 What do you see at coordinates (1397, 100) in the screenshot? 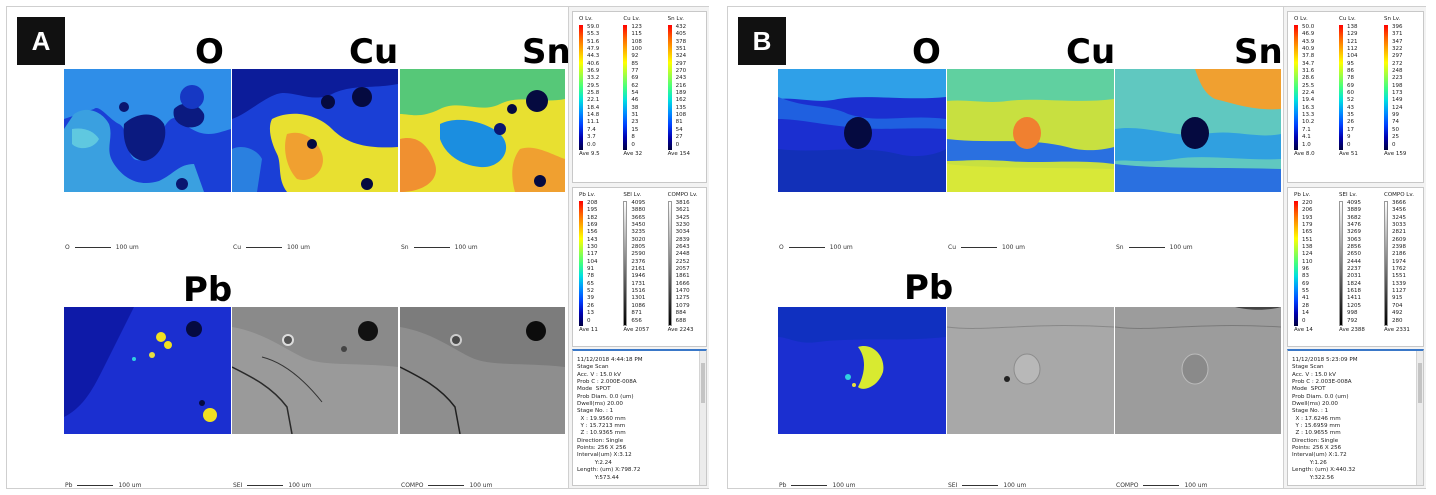
I see `legend-value: 149` at bounding box center [1397, 100].